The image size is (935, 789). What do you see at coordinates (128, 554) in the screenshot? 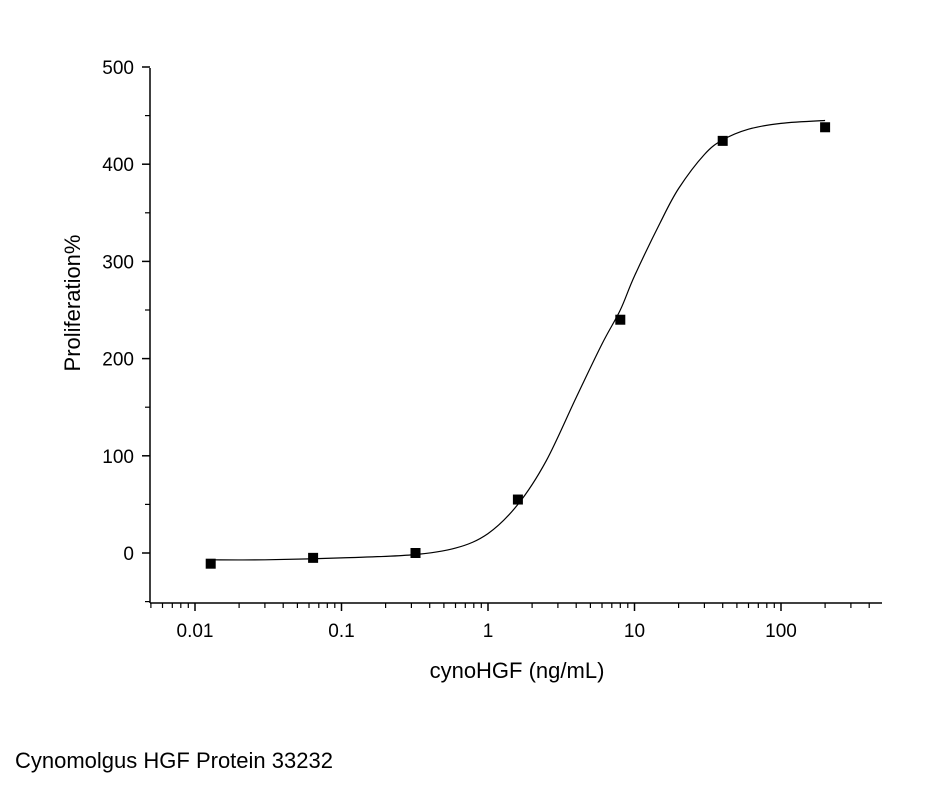
I see `y-tick-label: 0` at bounding box center [128, 554].